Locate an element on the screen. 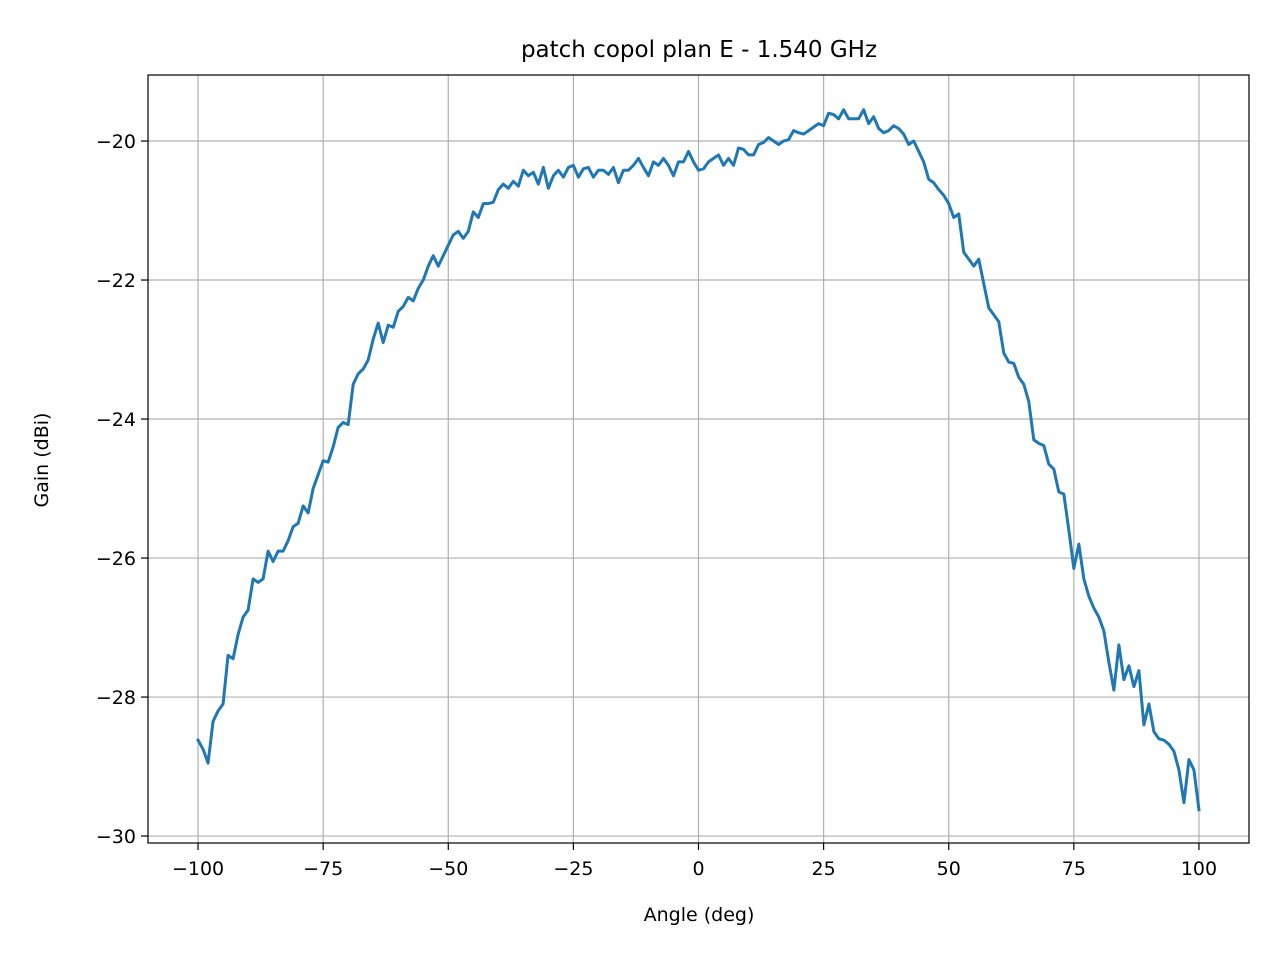  x-tick-label: −75 is located at coordinates (323, 869).